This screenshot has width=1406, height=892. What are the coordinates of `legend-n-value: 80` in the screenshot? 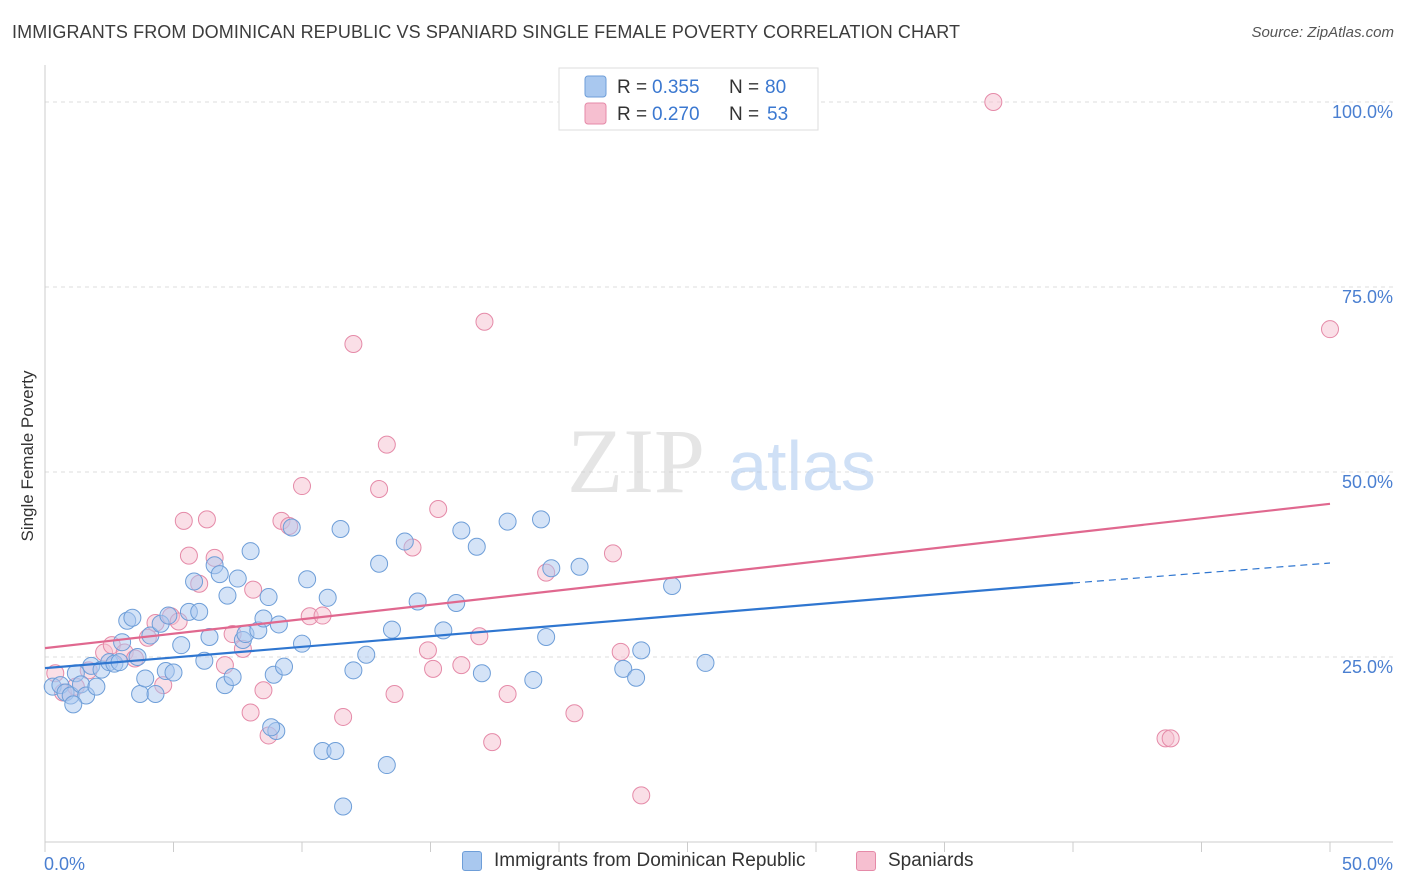 It's located at (775, 87).